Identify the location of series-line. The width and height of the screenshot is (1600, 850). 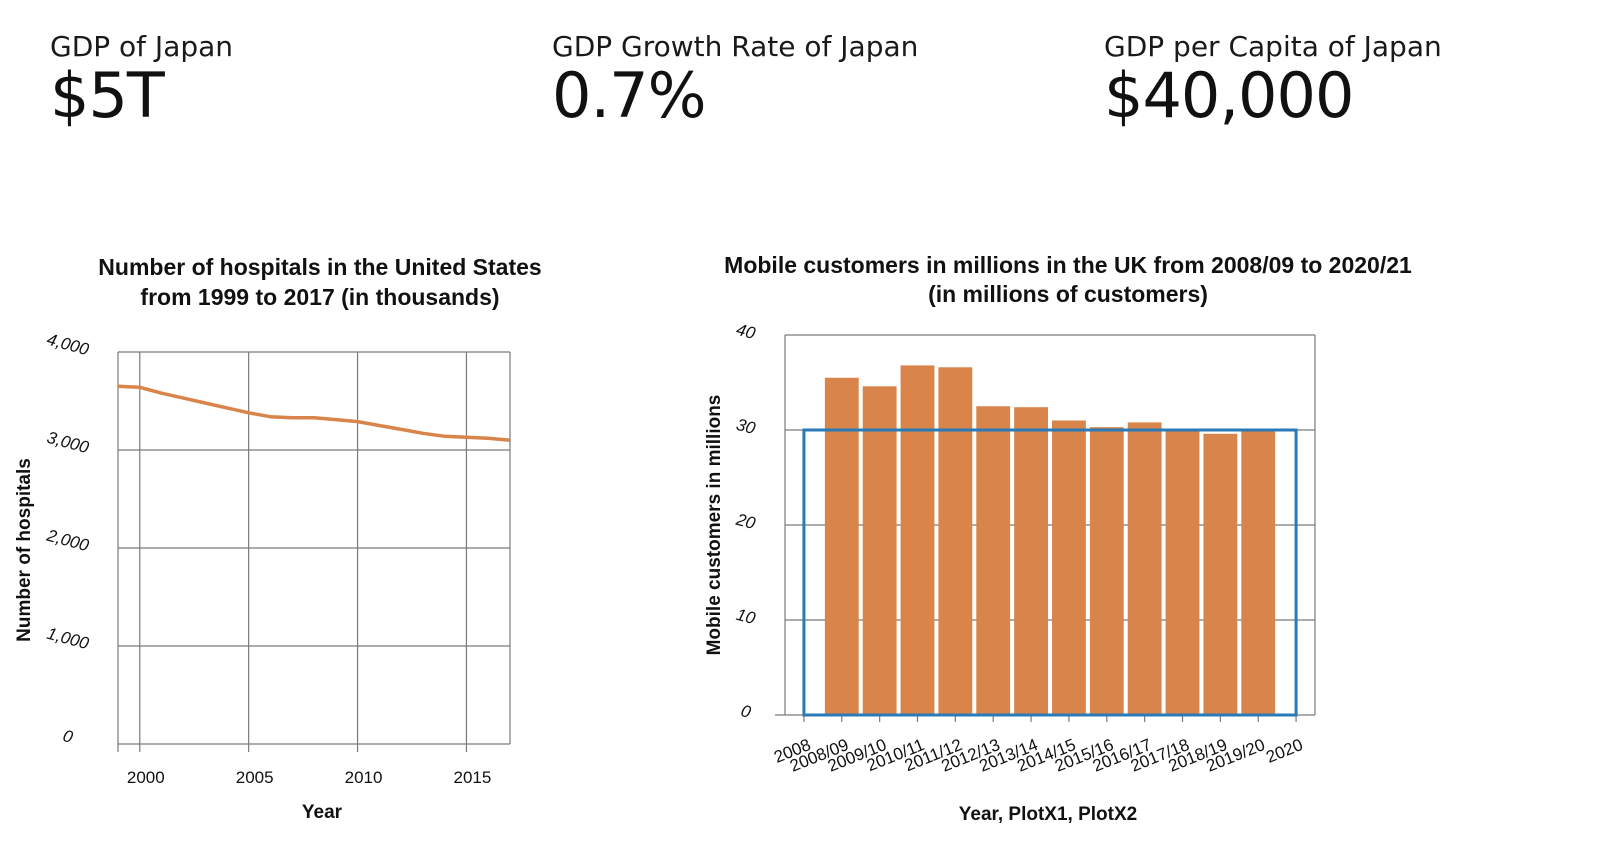
(314, 413).